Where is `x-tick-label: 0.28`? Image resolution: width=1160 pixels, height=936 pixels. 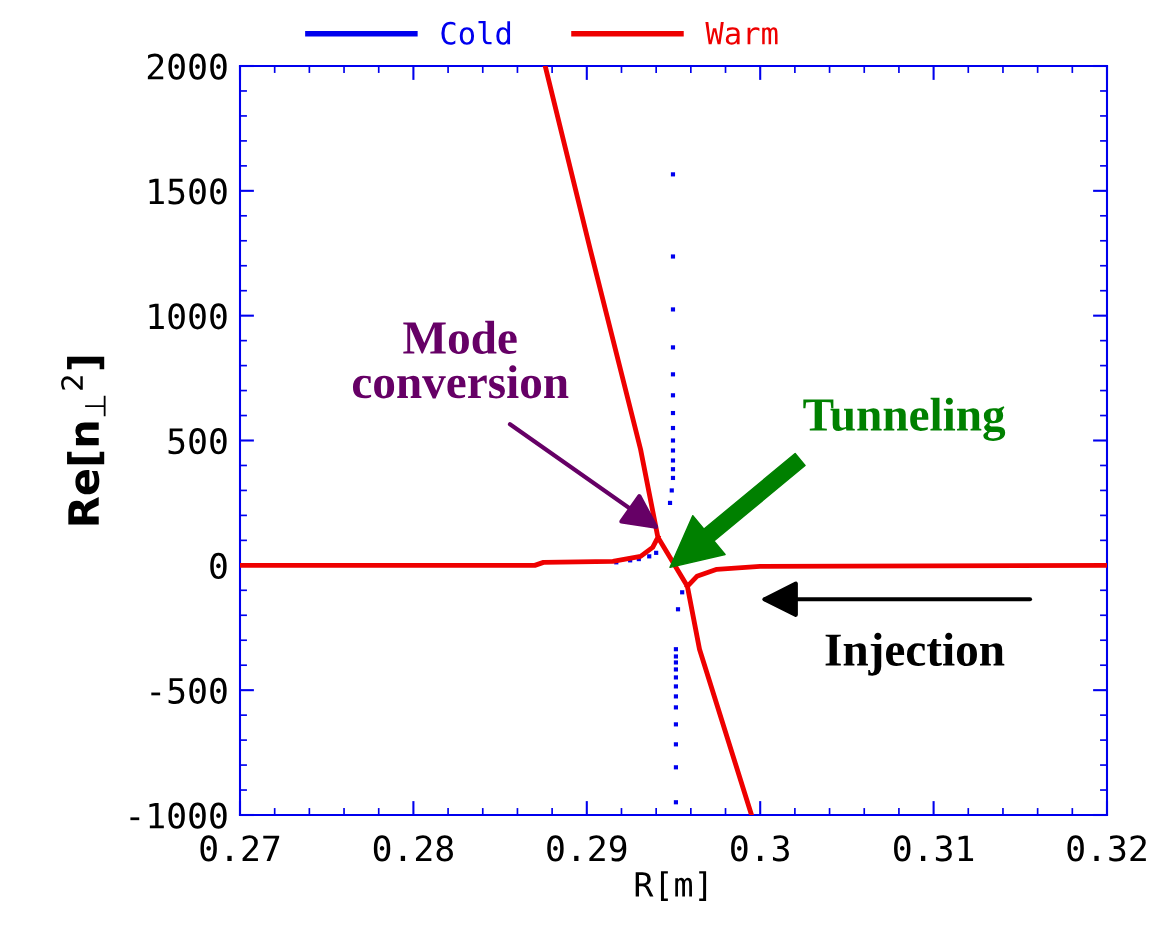 x-tick-label: 0.28 is located at coordinates (413, 848).